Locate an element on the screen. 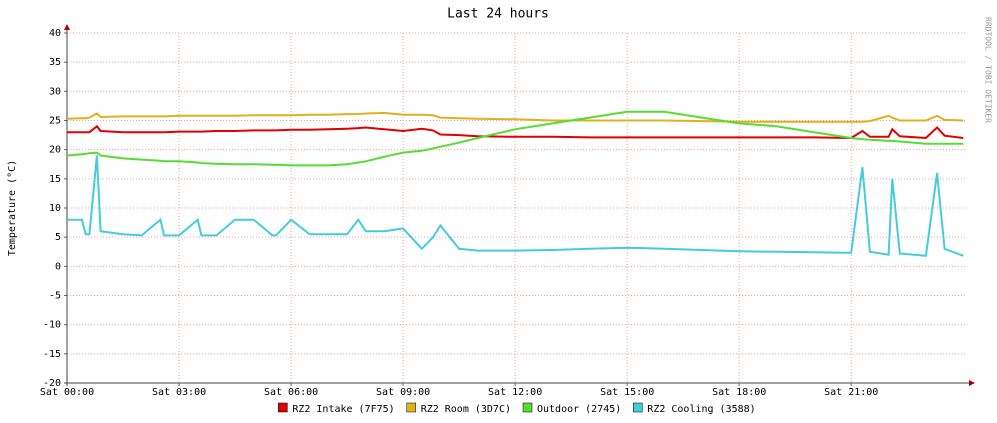 This screenshot has height=423, width=997. y-axis-label: Temperature (°C) is located at coordinates (12, 208).